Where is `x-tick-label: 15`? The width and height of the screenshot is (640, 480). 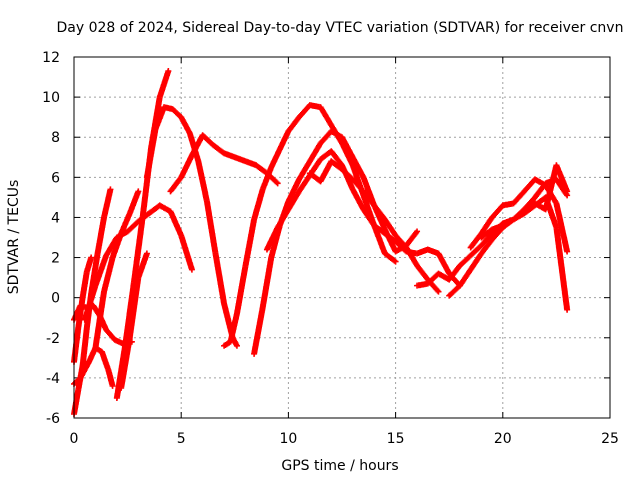
x-tick-label: 15 is located at coordinates (396, 439).